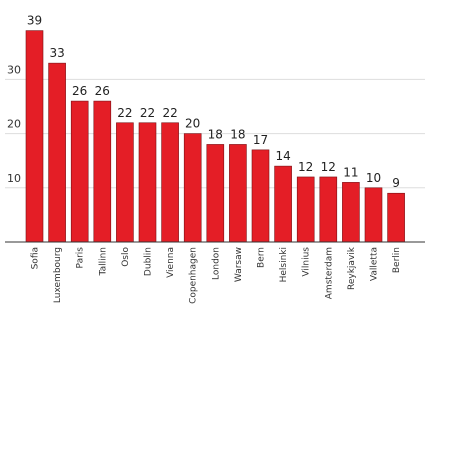 This screenshot has width=460, height=450. I want to click on category-label: Sofia, so click(36, 258).